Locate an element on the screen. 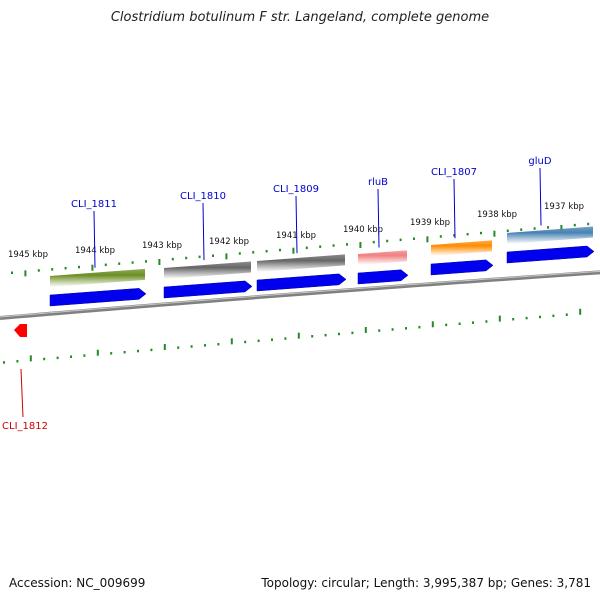 The image size is (600, 600). kbp-label: 1939 kbp is located at coordinates (430, 223).